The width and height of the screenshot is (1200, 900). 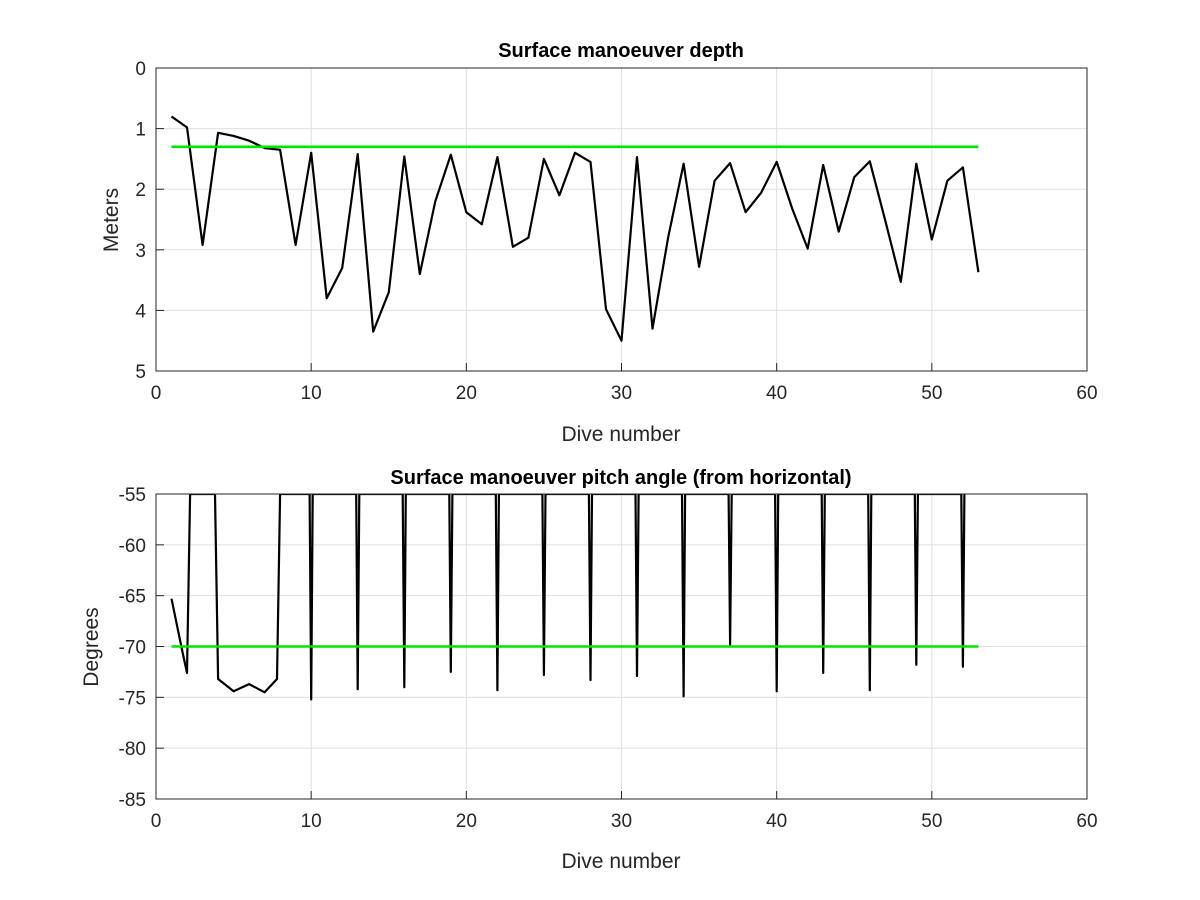 What do you see at coordinates (132, 597) in the screenshot?
I see `pitch-y-tick-label: -65` at bounding box center [132, 597].